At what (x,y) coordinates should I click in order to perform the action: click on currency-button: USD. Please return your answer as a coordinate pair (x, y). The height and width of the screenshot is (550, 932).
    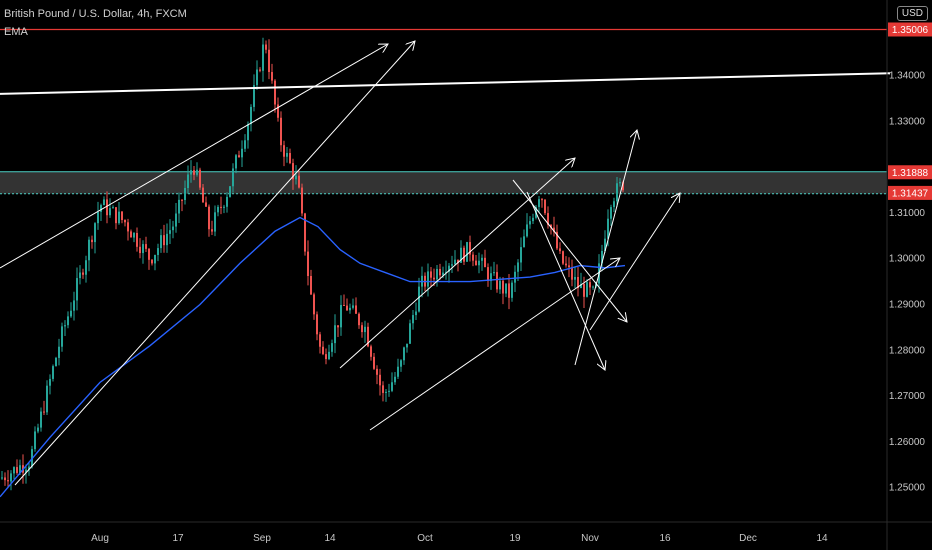
    Looking at the image, I should click on (912, 13).